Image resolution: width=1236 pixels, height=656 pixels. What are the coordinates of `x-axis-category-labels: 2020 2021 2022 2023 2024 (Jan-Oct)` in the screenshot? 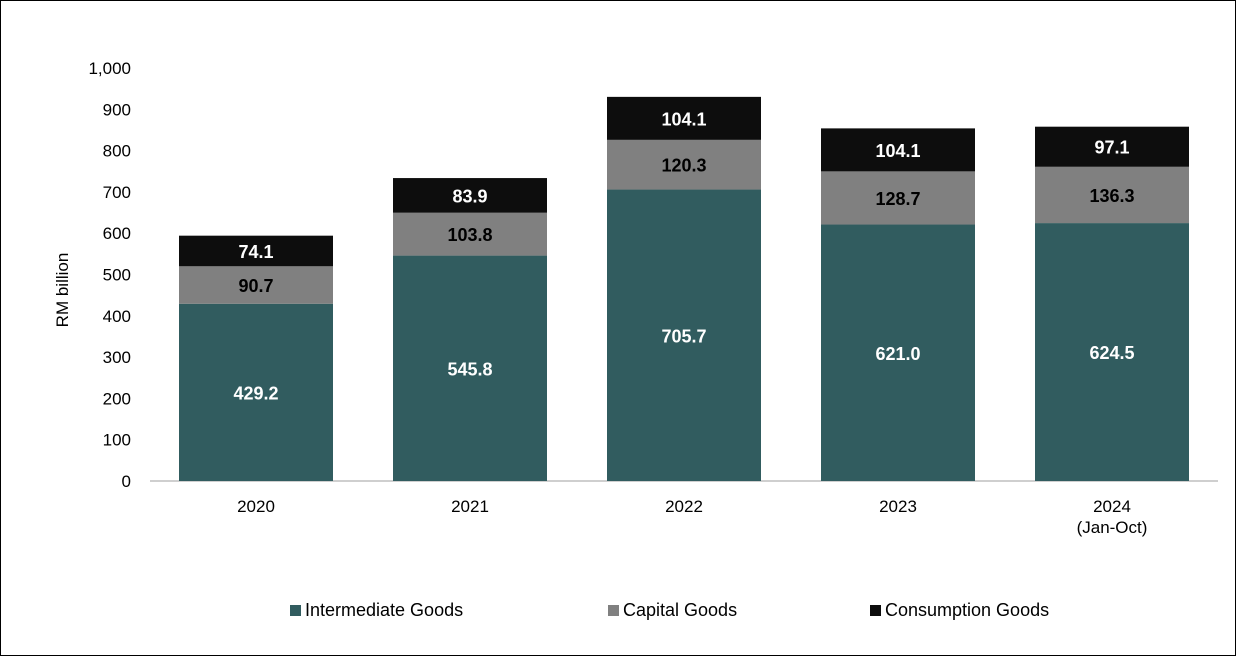 It's located at (692, 517).